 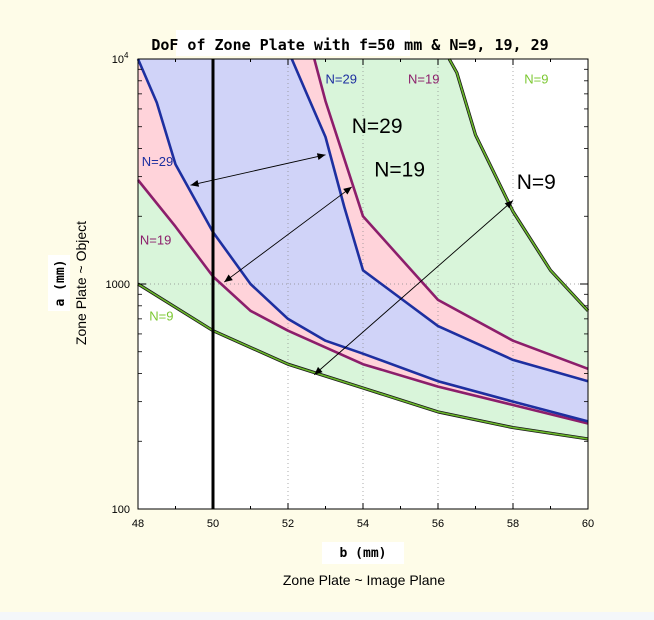 I want to click on y-tick-exponent: 4, so click(x=126, y=55).